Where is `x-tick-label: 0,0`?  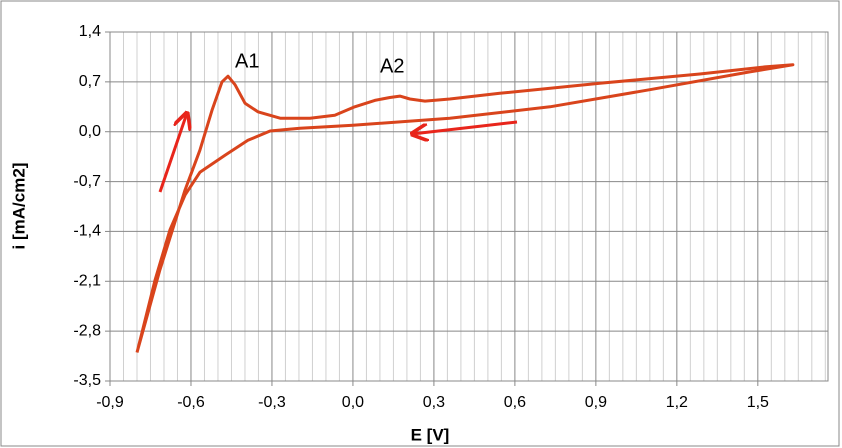 x-tick-label: 0,0 is located at coordinates (353, 402).